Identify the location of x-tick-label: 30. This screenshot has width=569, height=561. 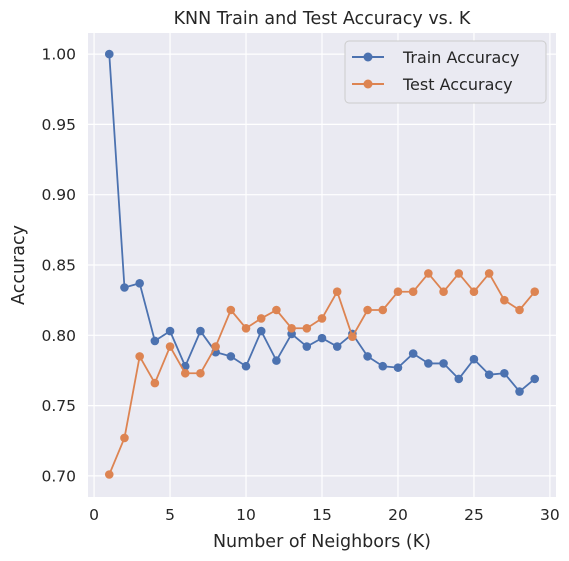
(550, 515).